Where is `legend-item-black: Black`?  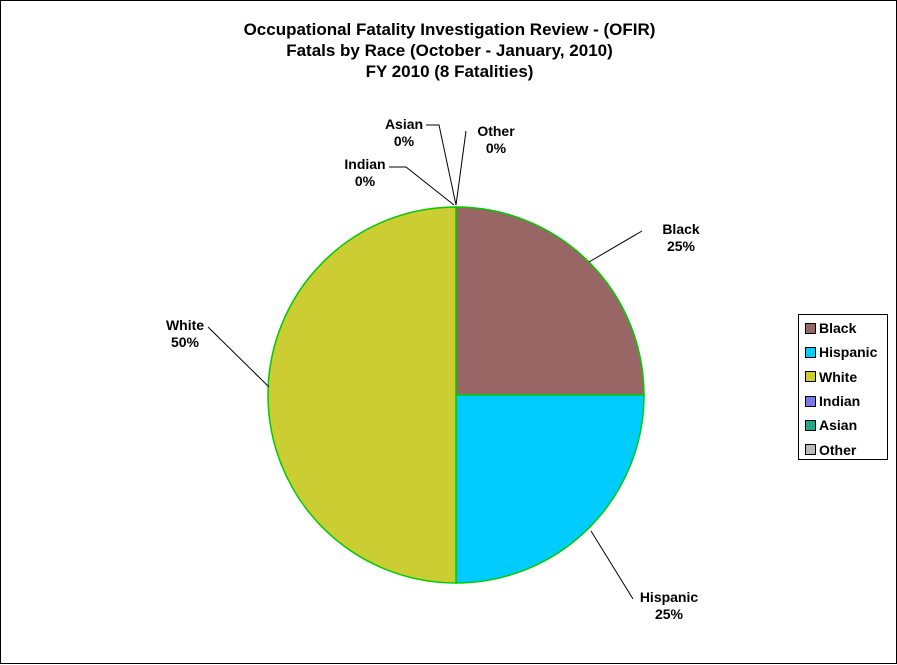
legend-item-black: Black is located at coordinates (843, 328).